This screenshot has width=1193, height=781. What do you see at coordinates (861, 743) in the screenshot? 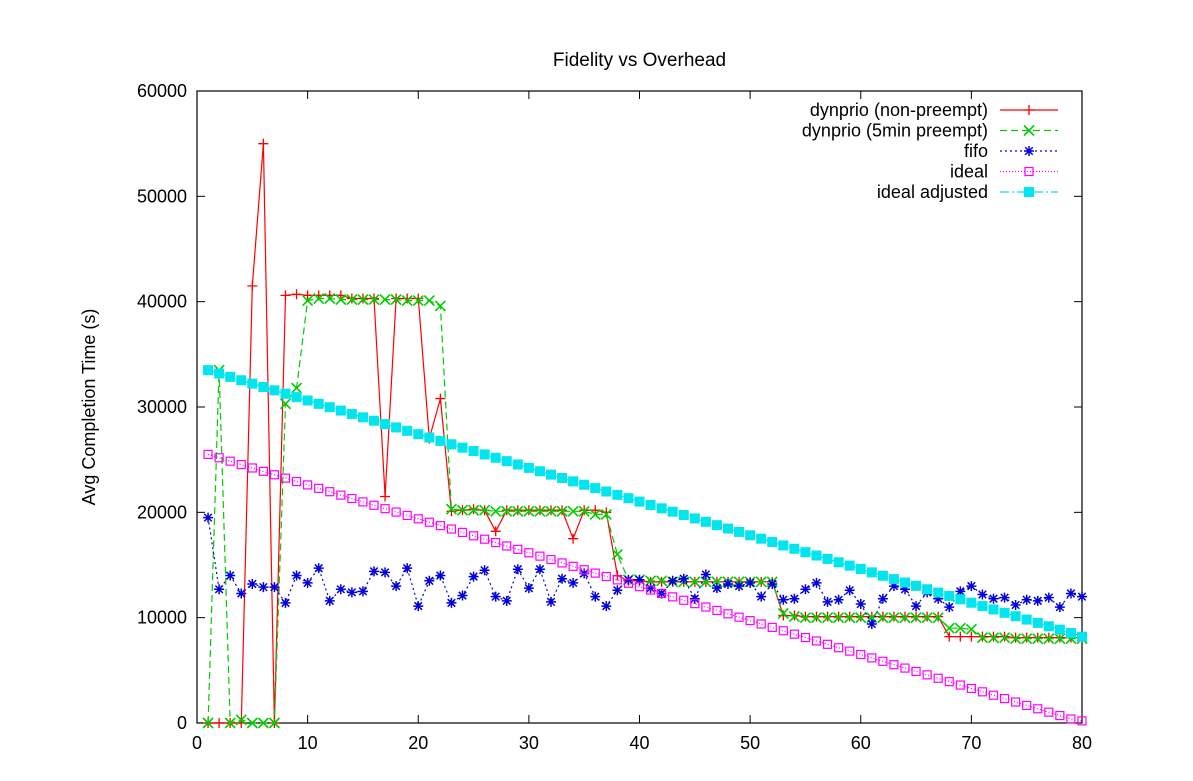
I see `x-tick-label: 60` at bounding box center [861, 743].